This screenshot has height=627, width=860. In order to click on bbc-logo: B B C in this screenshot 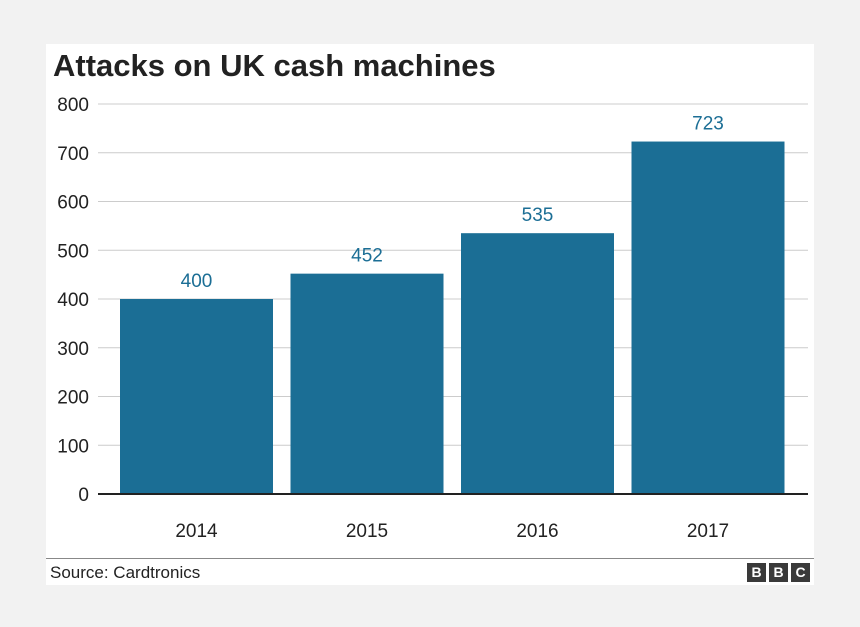, I will do `click(778, 572)`.